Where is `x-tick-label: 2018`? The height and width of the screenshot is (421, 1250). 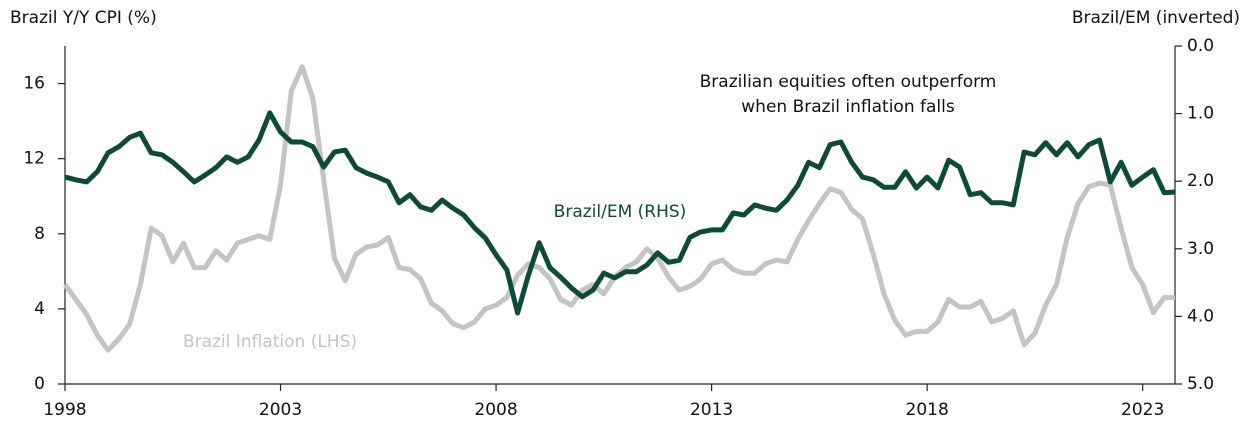
x-tick-label: 2018 is located at coordinates (927, 410).